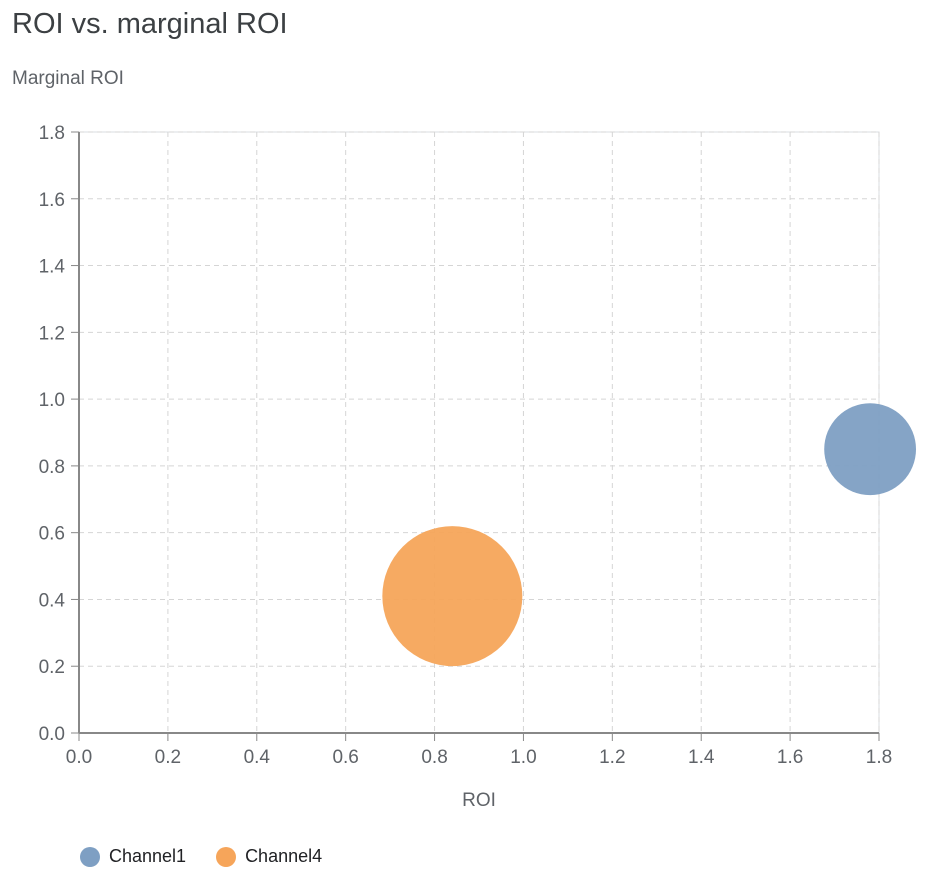 This screenshot has width=928, height=878. I want to click on x-tick-label: 1.2, so click(612, 757).